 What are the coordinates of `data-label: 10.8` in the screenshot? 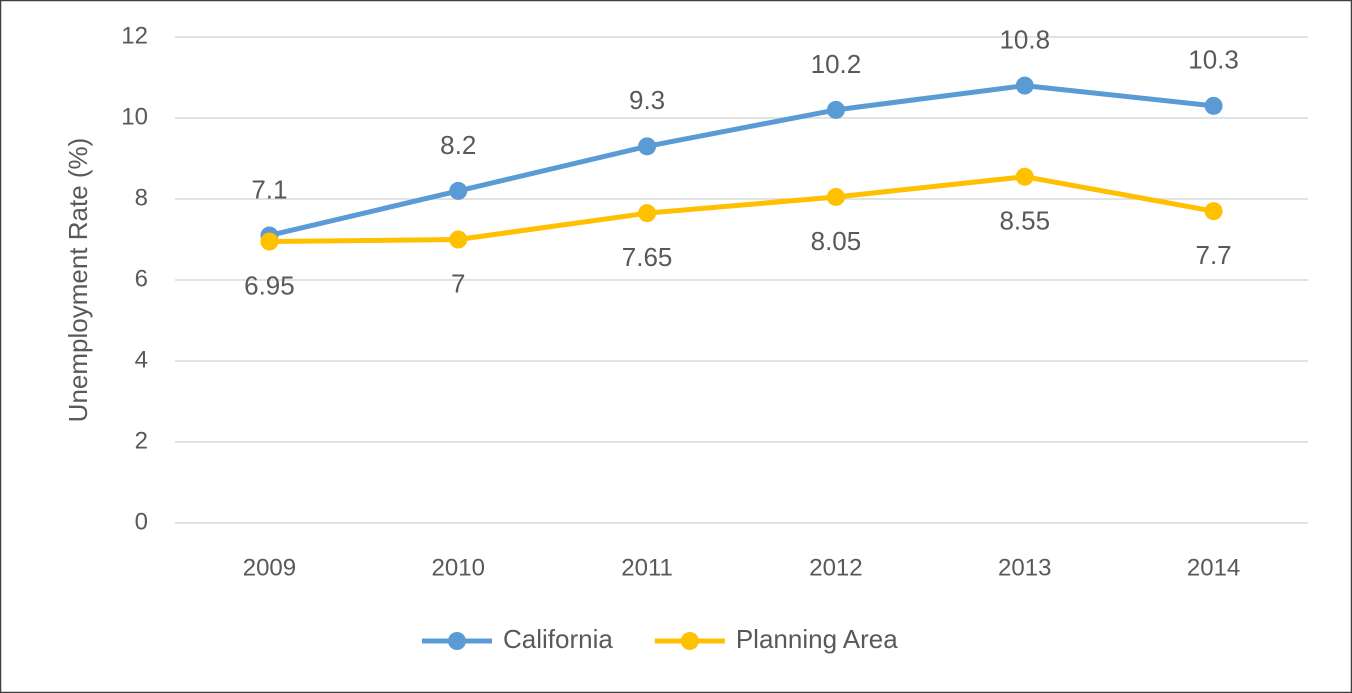 It's located at (1024, 39).